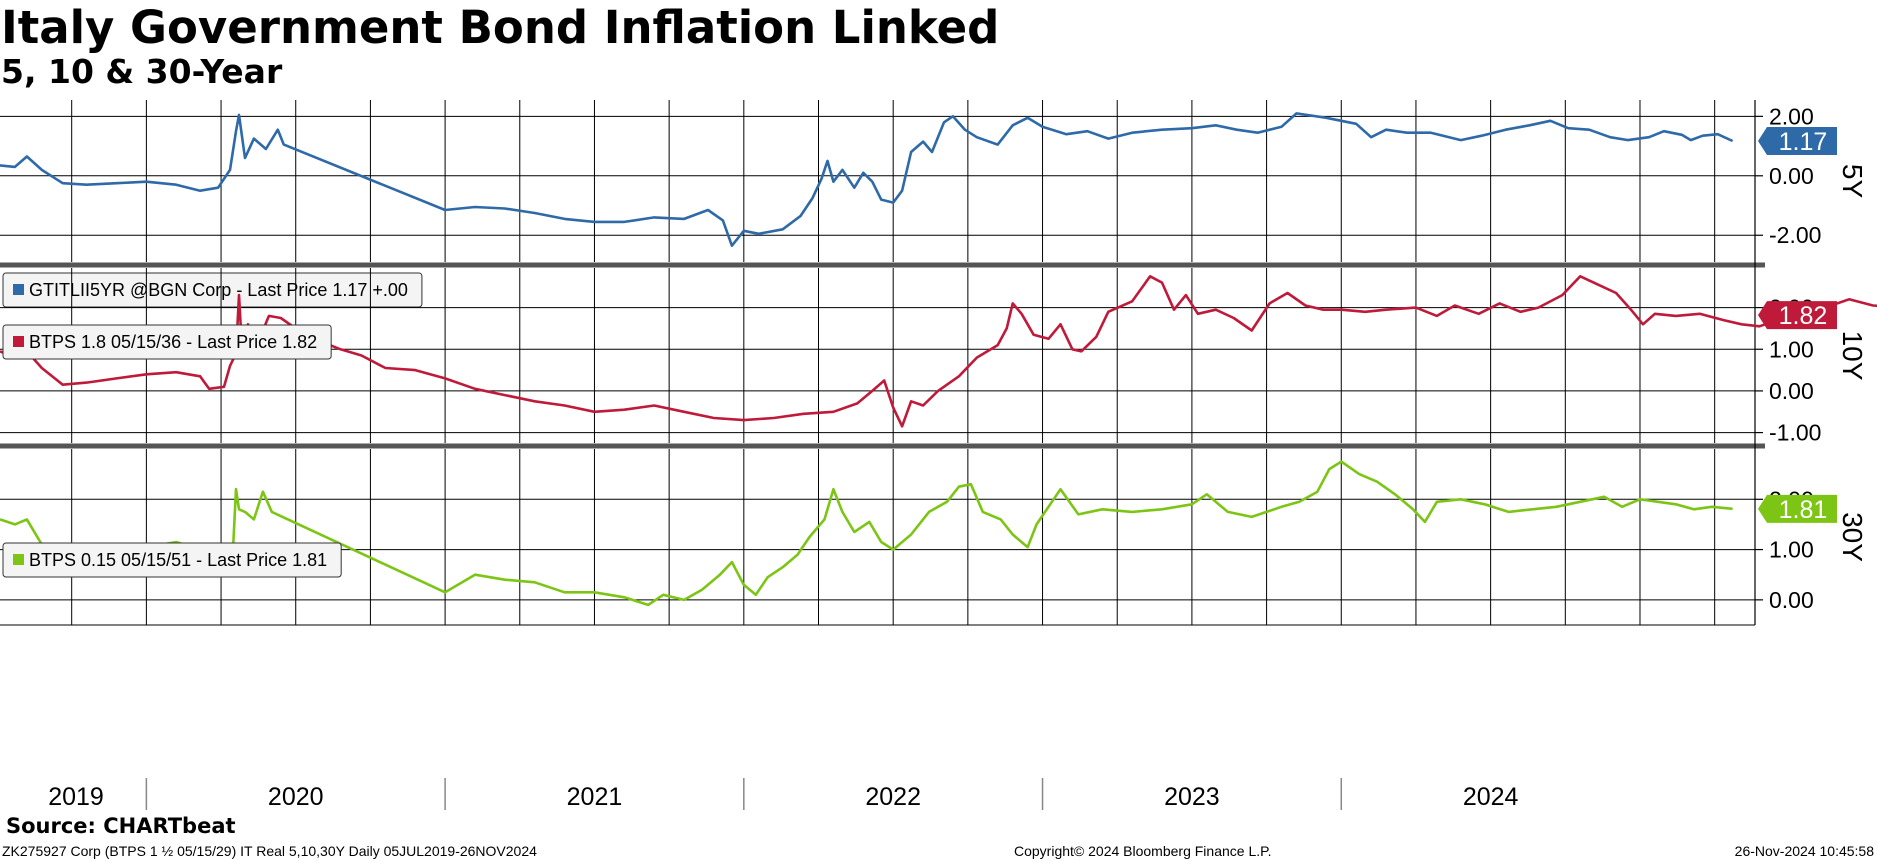 The height and width of the screenshot is (863, 1877). Describe the element at coordinates (76, 797) in the screenshot. I see `x-year-label: 2019` at that location.